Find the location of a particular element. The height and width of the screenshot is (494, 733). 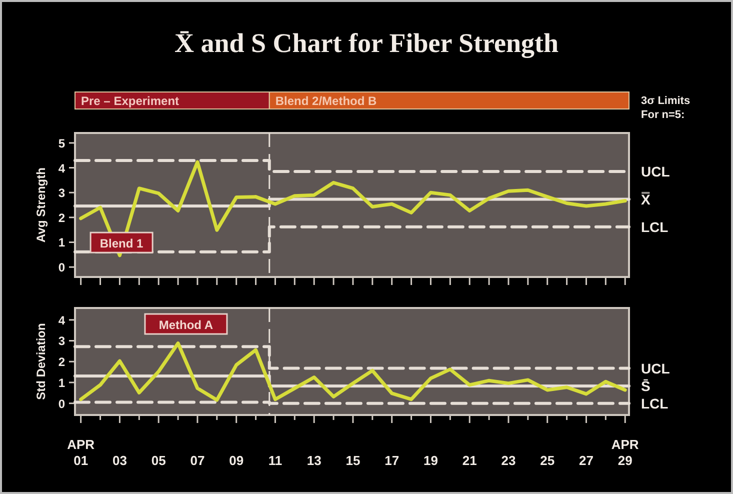

x-tick-label: 09 is located at coordinates (236, 460).